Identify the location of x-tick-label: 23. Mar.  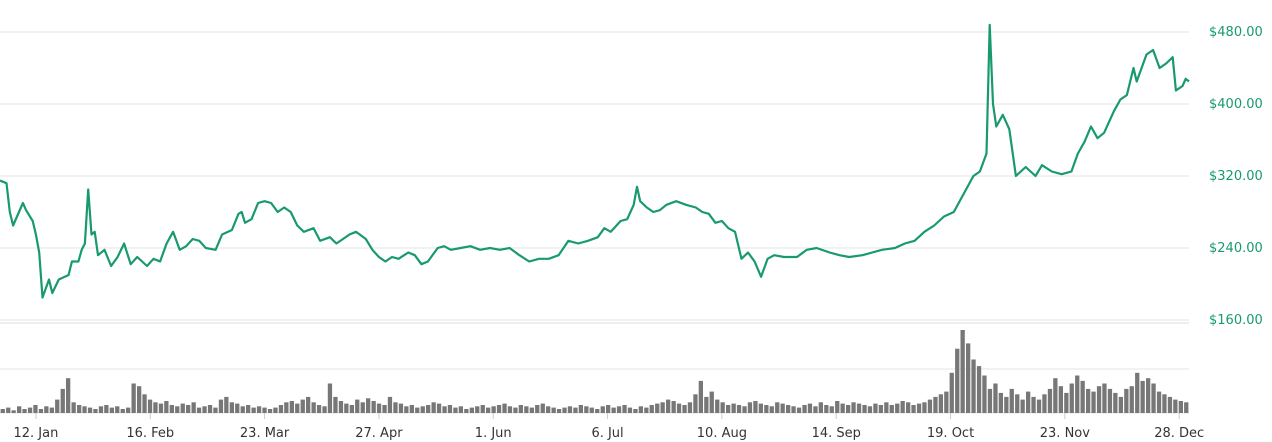
(265, 433).